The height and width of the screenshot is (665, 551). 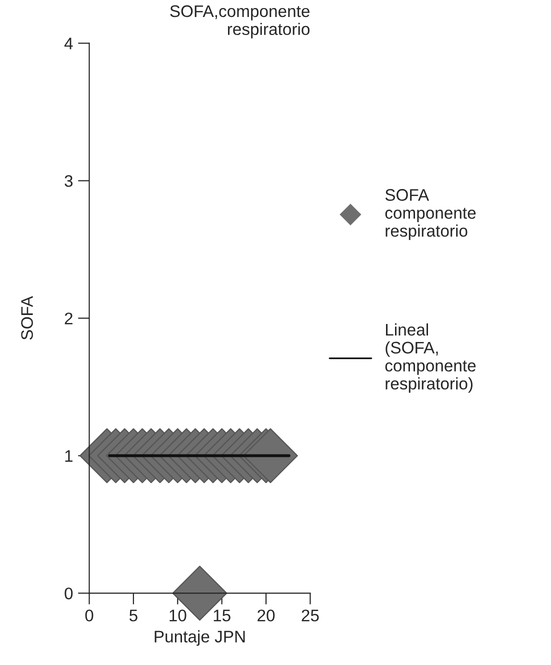 I want to click on y-tick-label: 4, so click(x=68, y=44).